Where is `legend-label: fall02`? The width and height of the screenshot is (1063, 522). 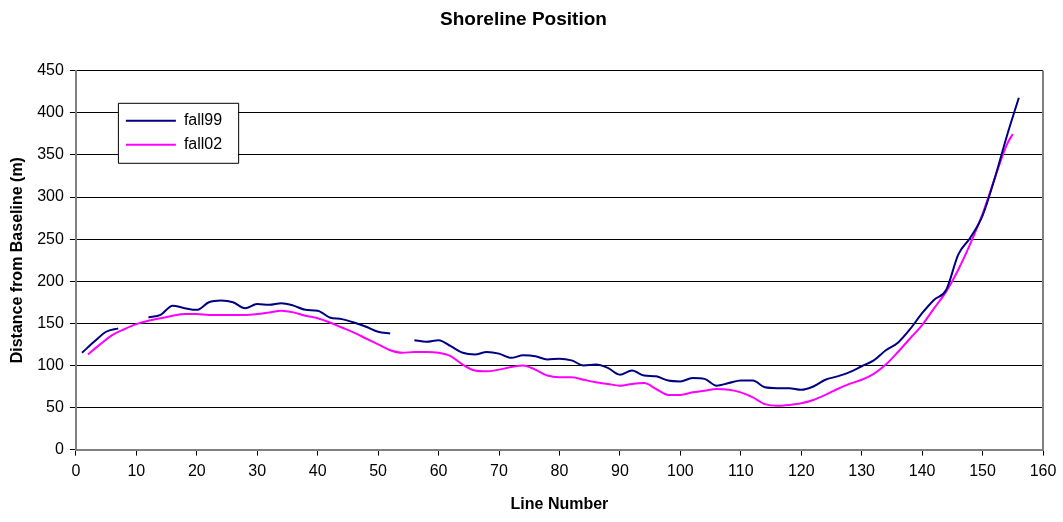
legend-label: fall02 is located at coordinates (203, 144).